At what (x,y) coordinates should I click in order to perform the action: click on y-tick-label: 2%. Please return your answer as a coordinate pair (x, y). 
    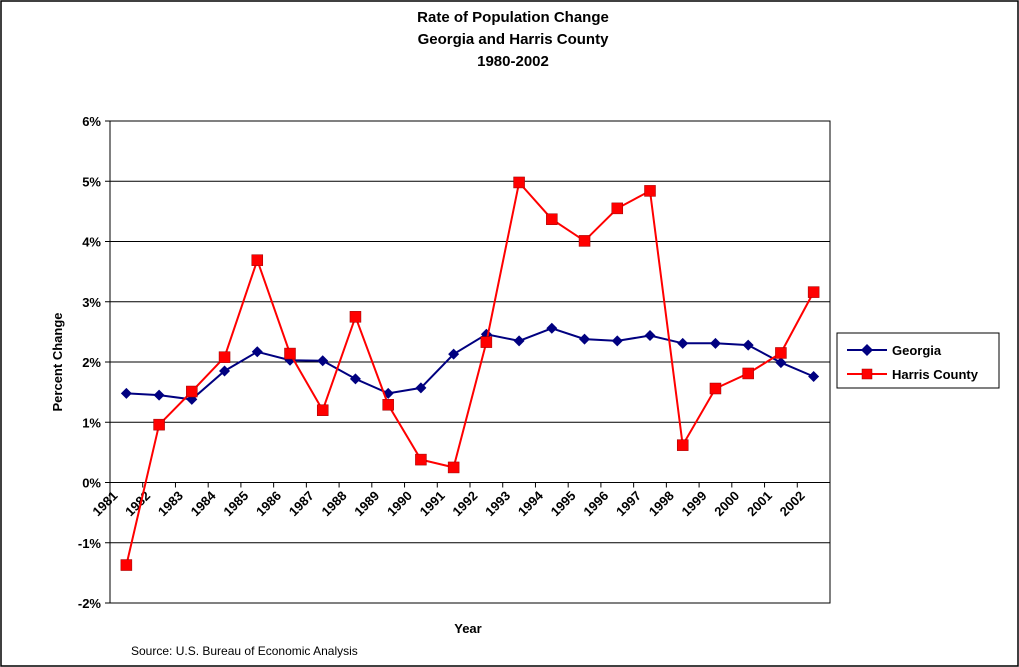
    Looking at the image, I should click on (91, 362).